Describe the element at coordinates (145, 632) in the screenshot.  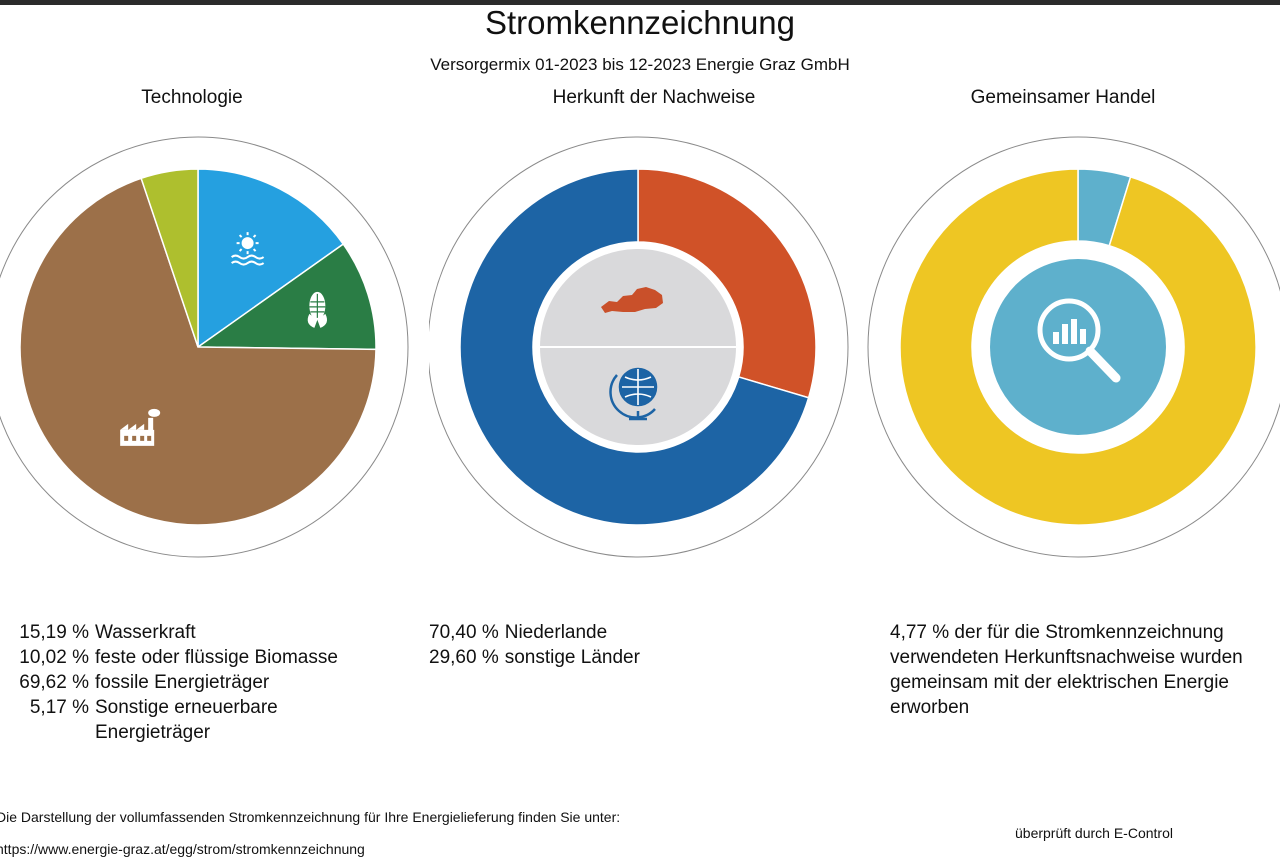
I see `legend-label: Wasserkraft` at that location.